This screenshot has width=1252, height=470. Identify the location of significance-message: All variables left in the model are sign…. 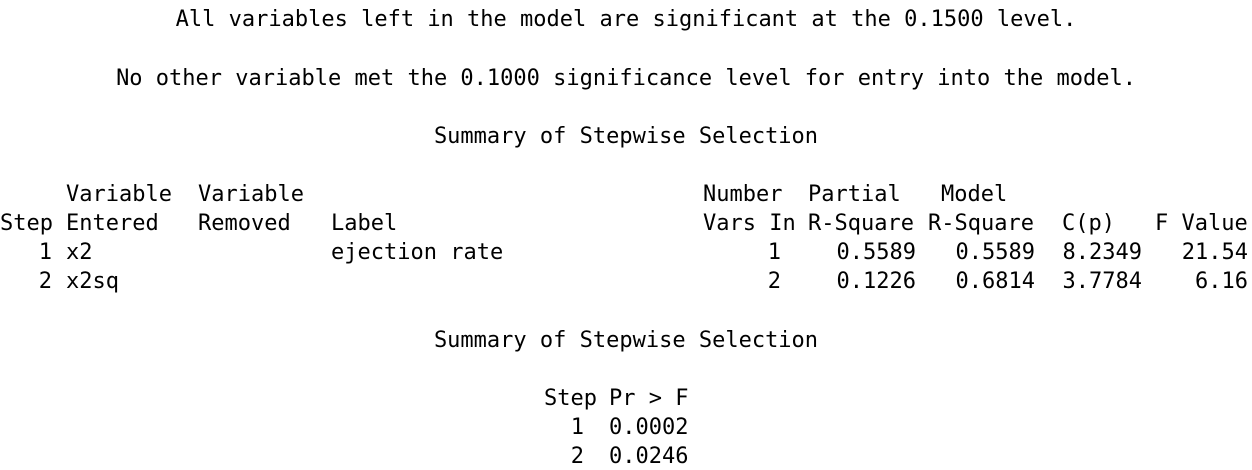
(626, 19).